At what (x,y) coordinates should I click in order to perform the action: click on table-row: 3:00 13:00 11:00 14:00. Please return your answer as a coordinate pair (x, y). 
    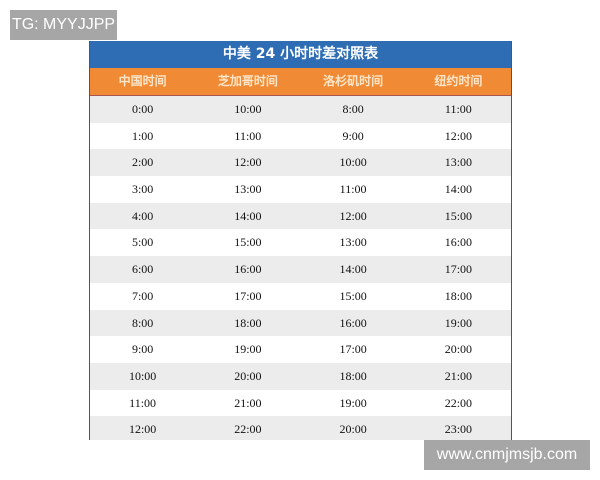
    Looking at the image, I should click on (300, 189).